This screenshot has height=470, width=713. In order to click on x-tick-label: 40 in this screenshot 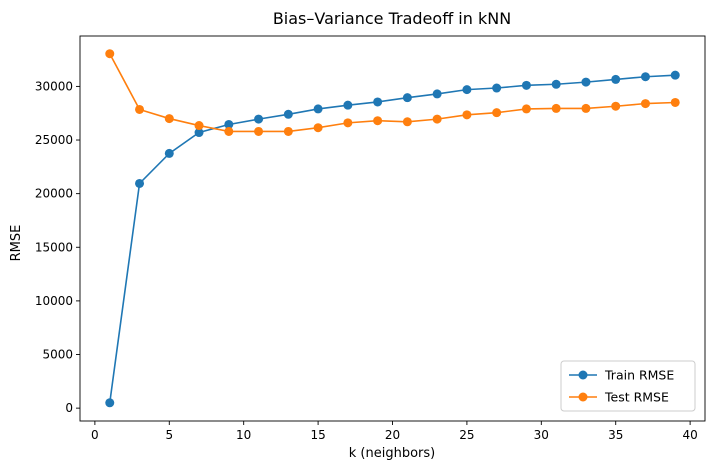, I will do `click(689, 435)`.